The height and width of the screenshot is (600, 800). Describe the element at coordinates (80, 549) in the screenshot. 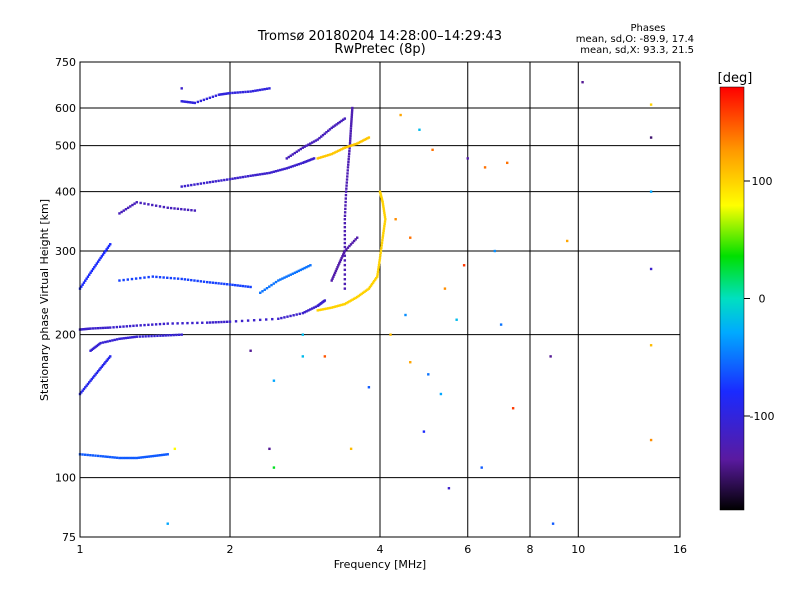

I see `x-tick-label: 1` at that location.